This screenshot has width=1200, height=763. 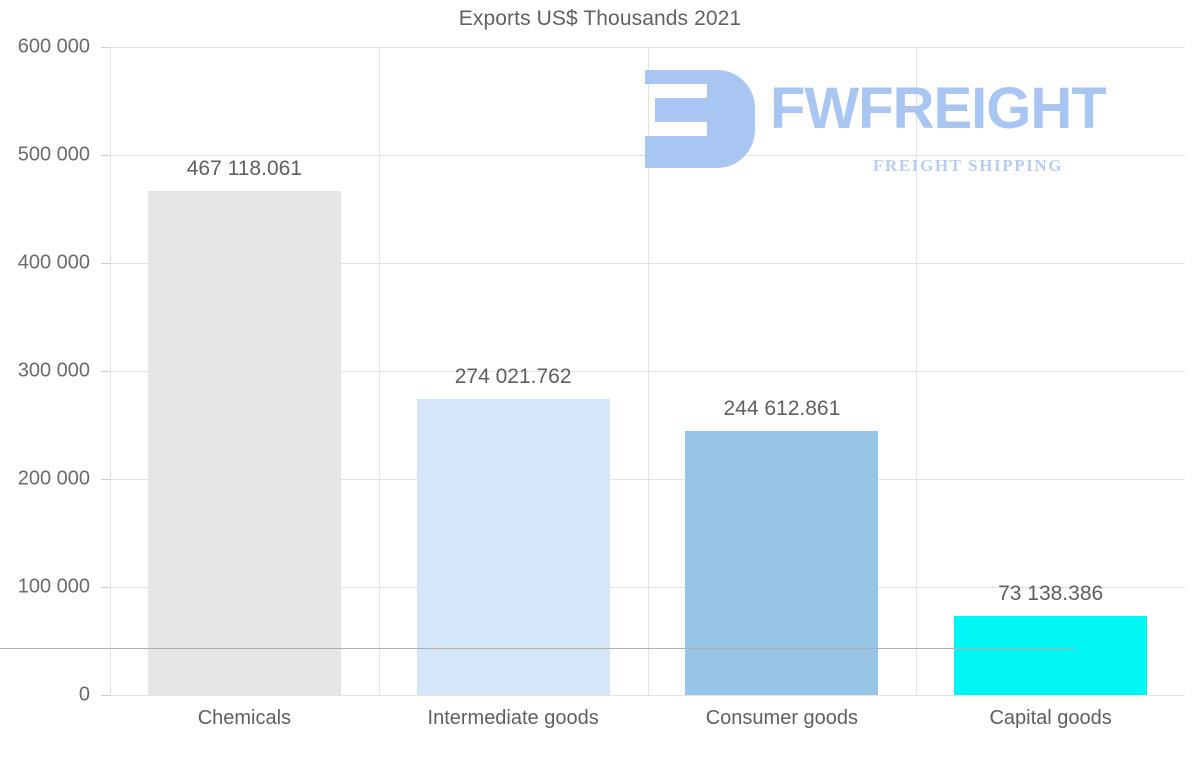 I want to click on y-tick-label: 100 000, so click(x=53, y=586).